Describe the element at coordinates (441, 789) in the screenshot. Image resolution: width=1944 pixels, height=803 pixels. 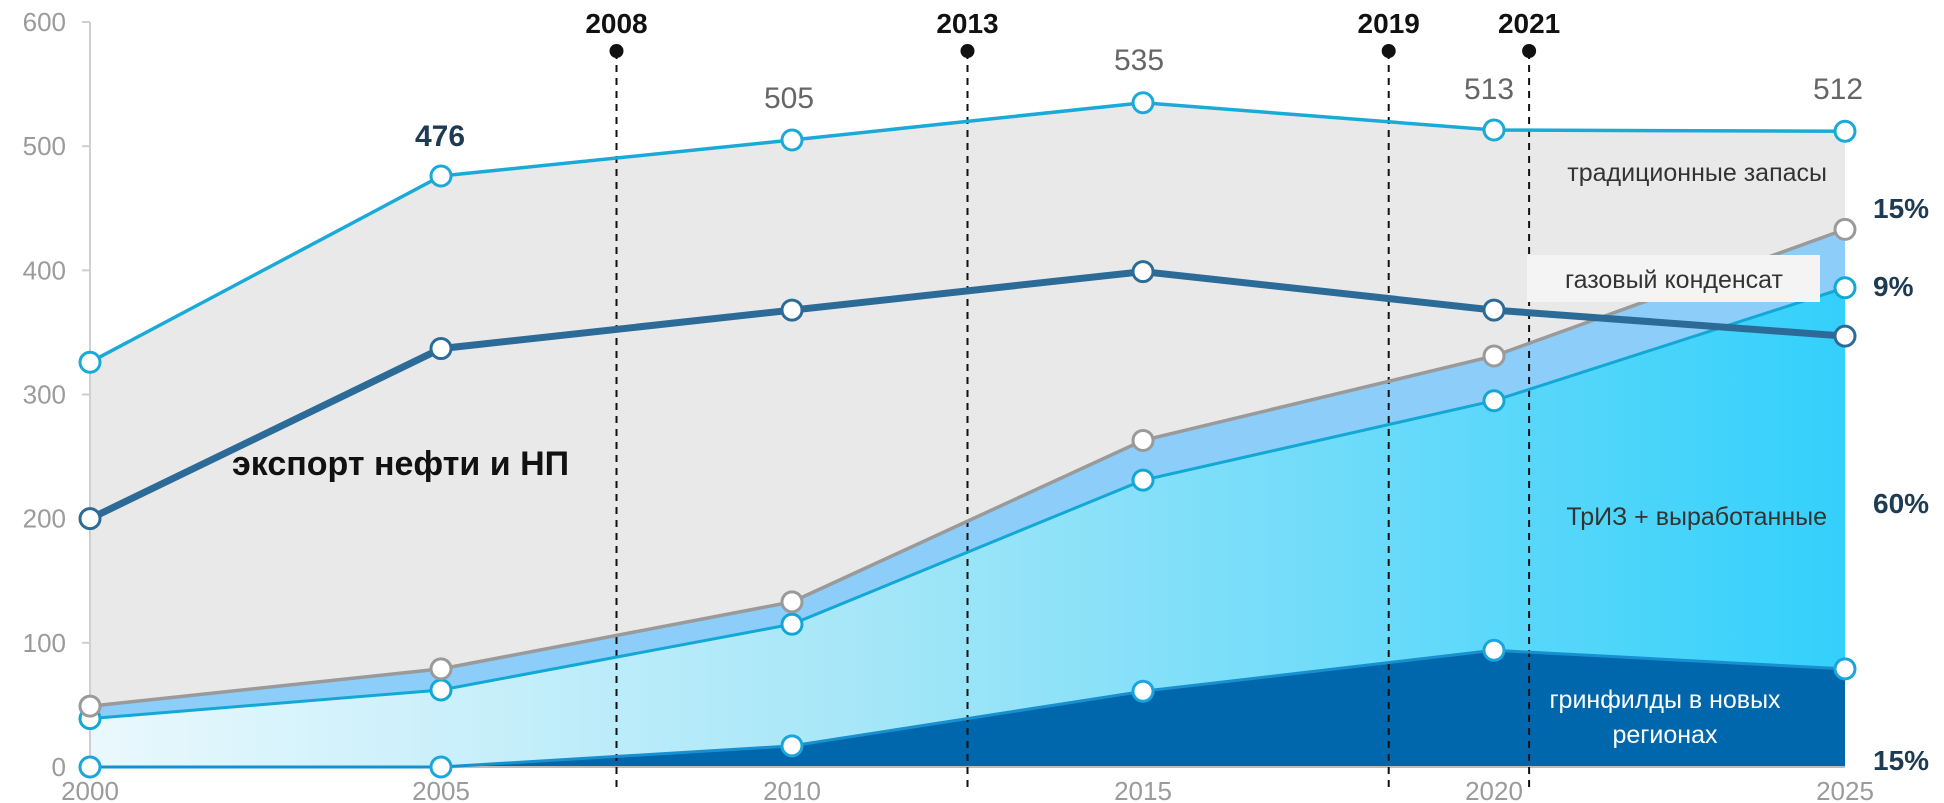
I see `x-tick-label: 2005` at that location.